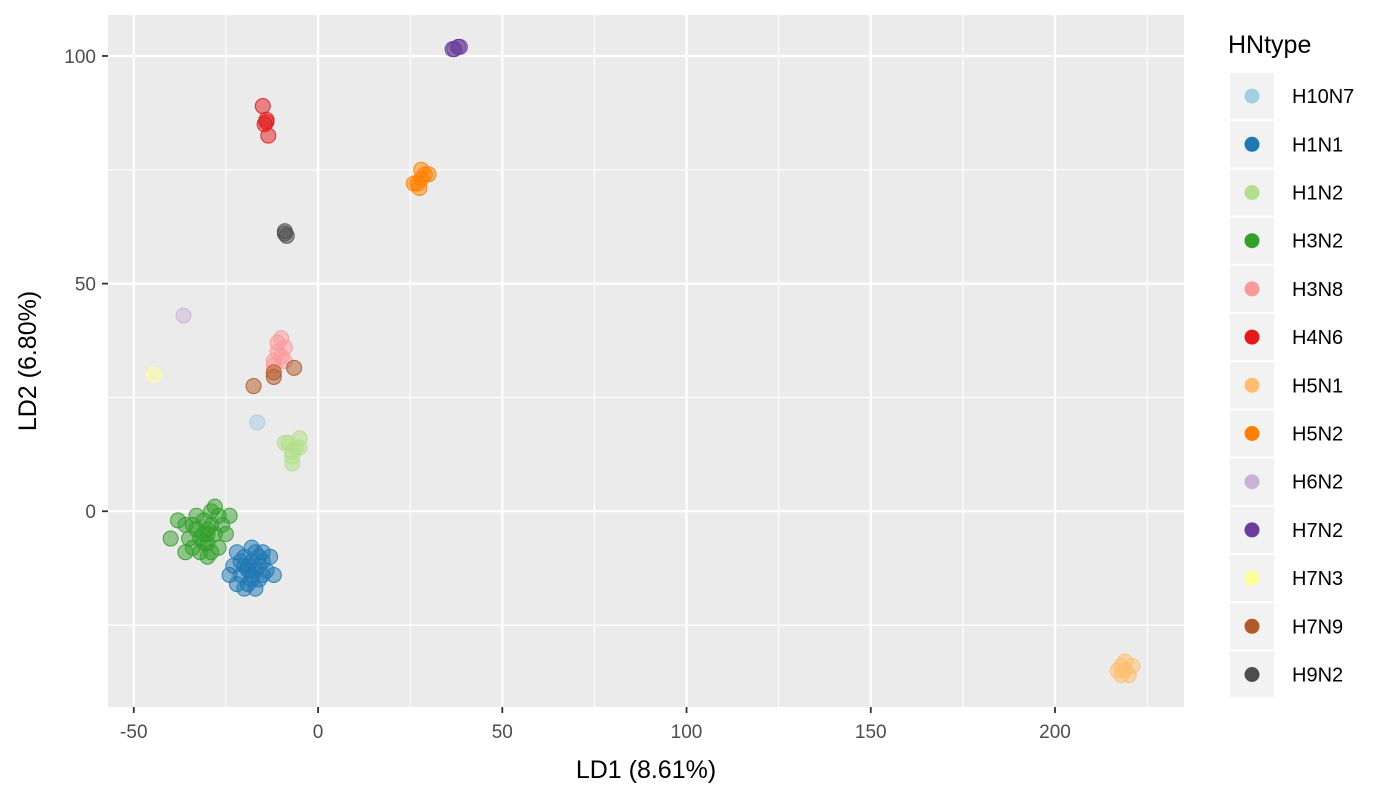  Describe the element at coordinates (80, 57) in the screenshot. I see `y-tick-label: 100` at that location.